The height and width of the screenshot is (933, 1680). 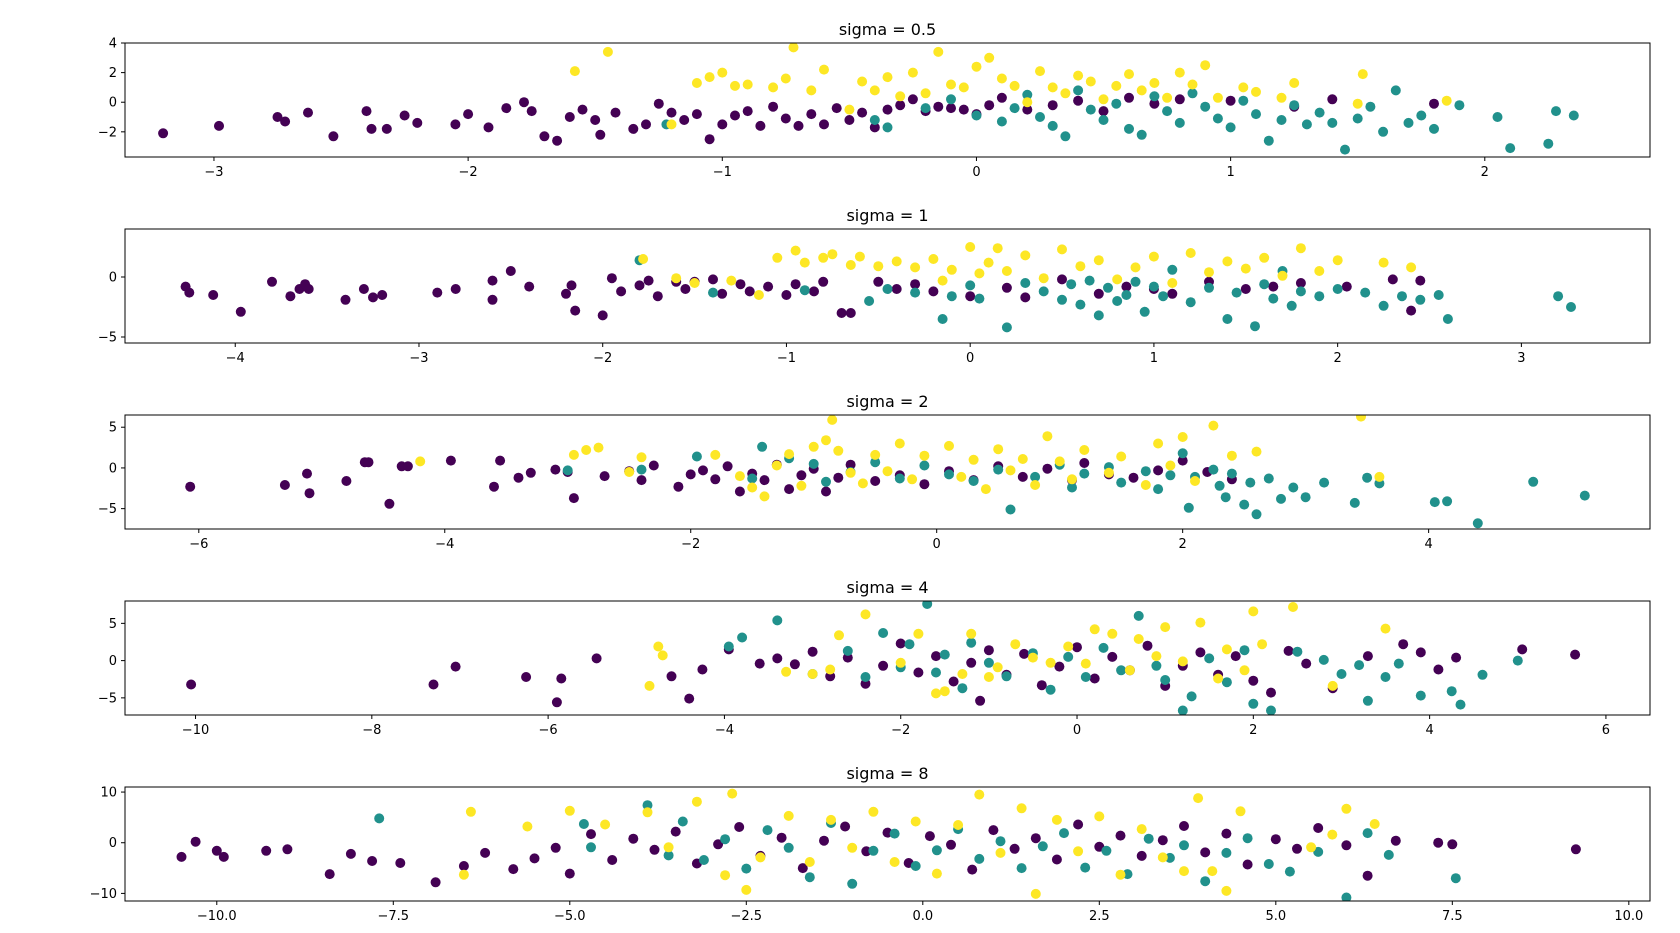 I want to click on x-tick-label: 7.5, so click(x=1452, y=916).